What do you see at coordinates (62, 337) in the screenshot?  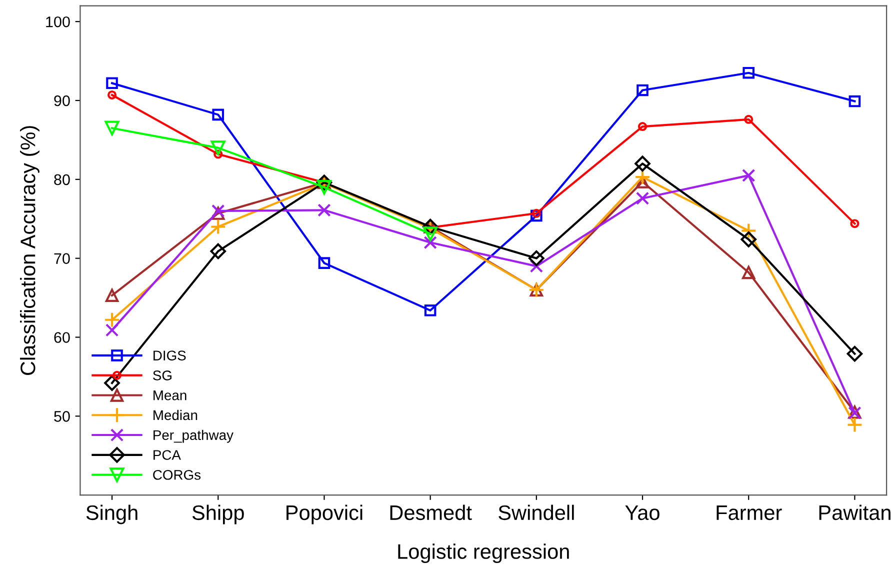 I see `y-tick-label: 60` at bounding box center [62, 337].